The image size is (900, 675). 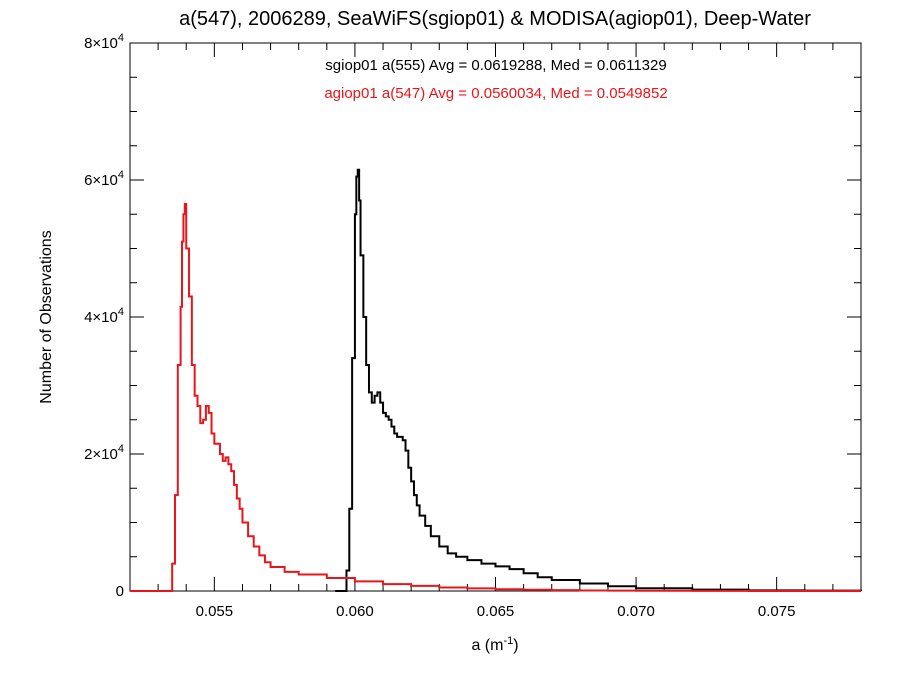 I want to click on x-tick-label: 0.065, so click(x=496, y=611).